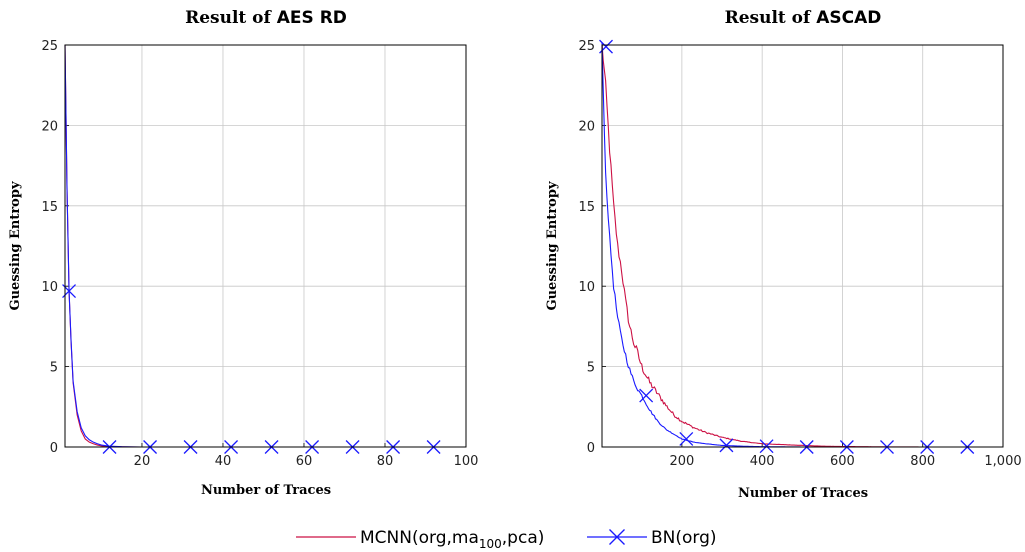 The height and width of the screenshot is (552, 1025). Describe the element at coordinates (452, 539) in the screenshot. I see `legend-label-mcnn: MCNN(org,ma100,pca)` at that location.